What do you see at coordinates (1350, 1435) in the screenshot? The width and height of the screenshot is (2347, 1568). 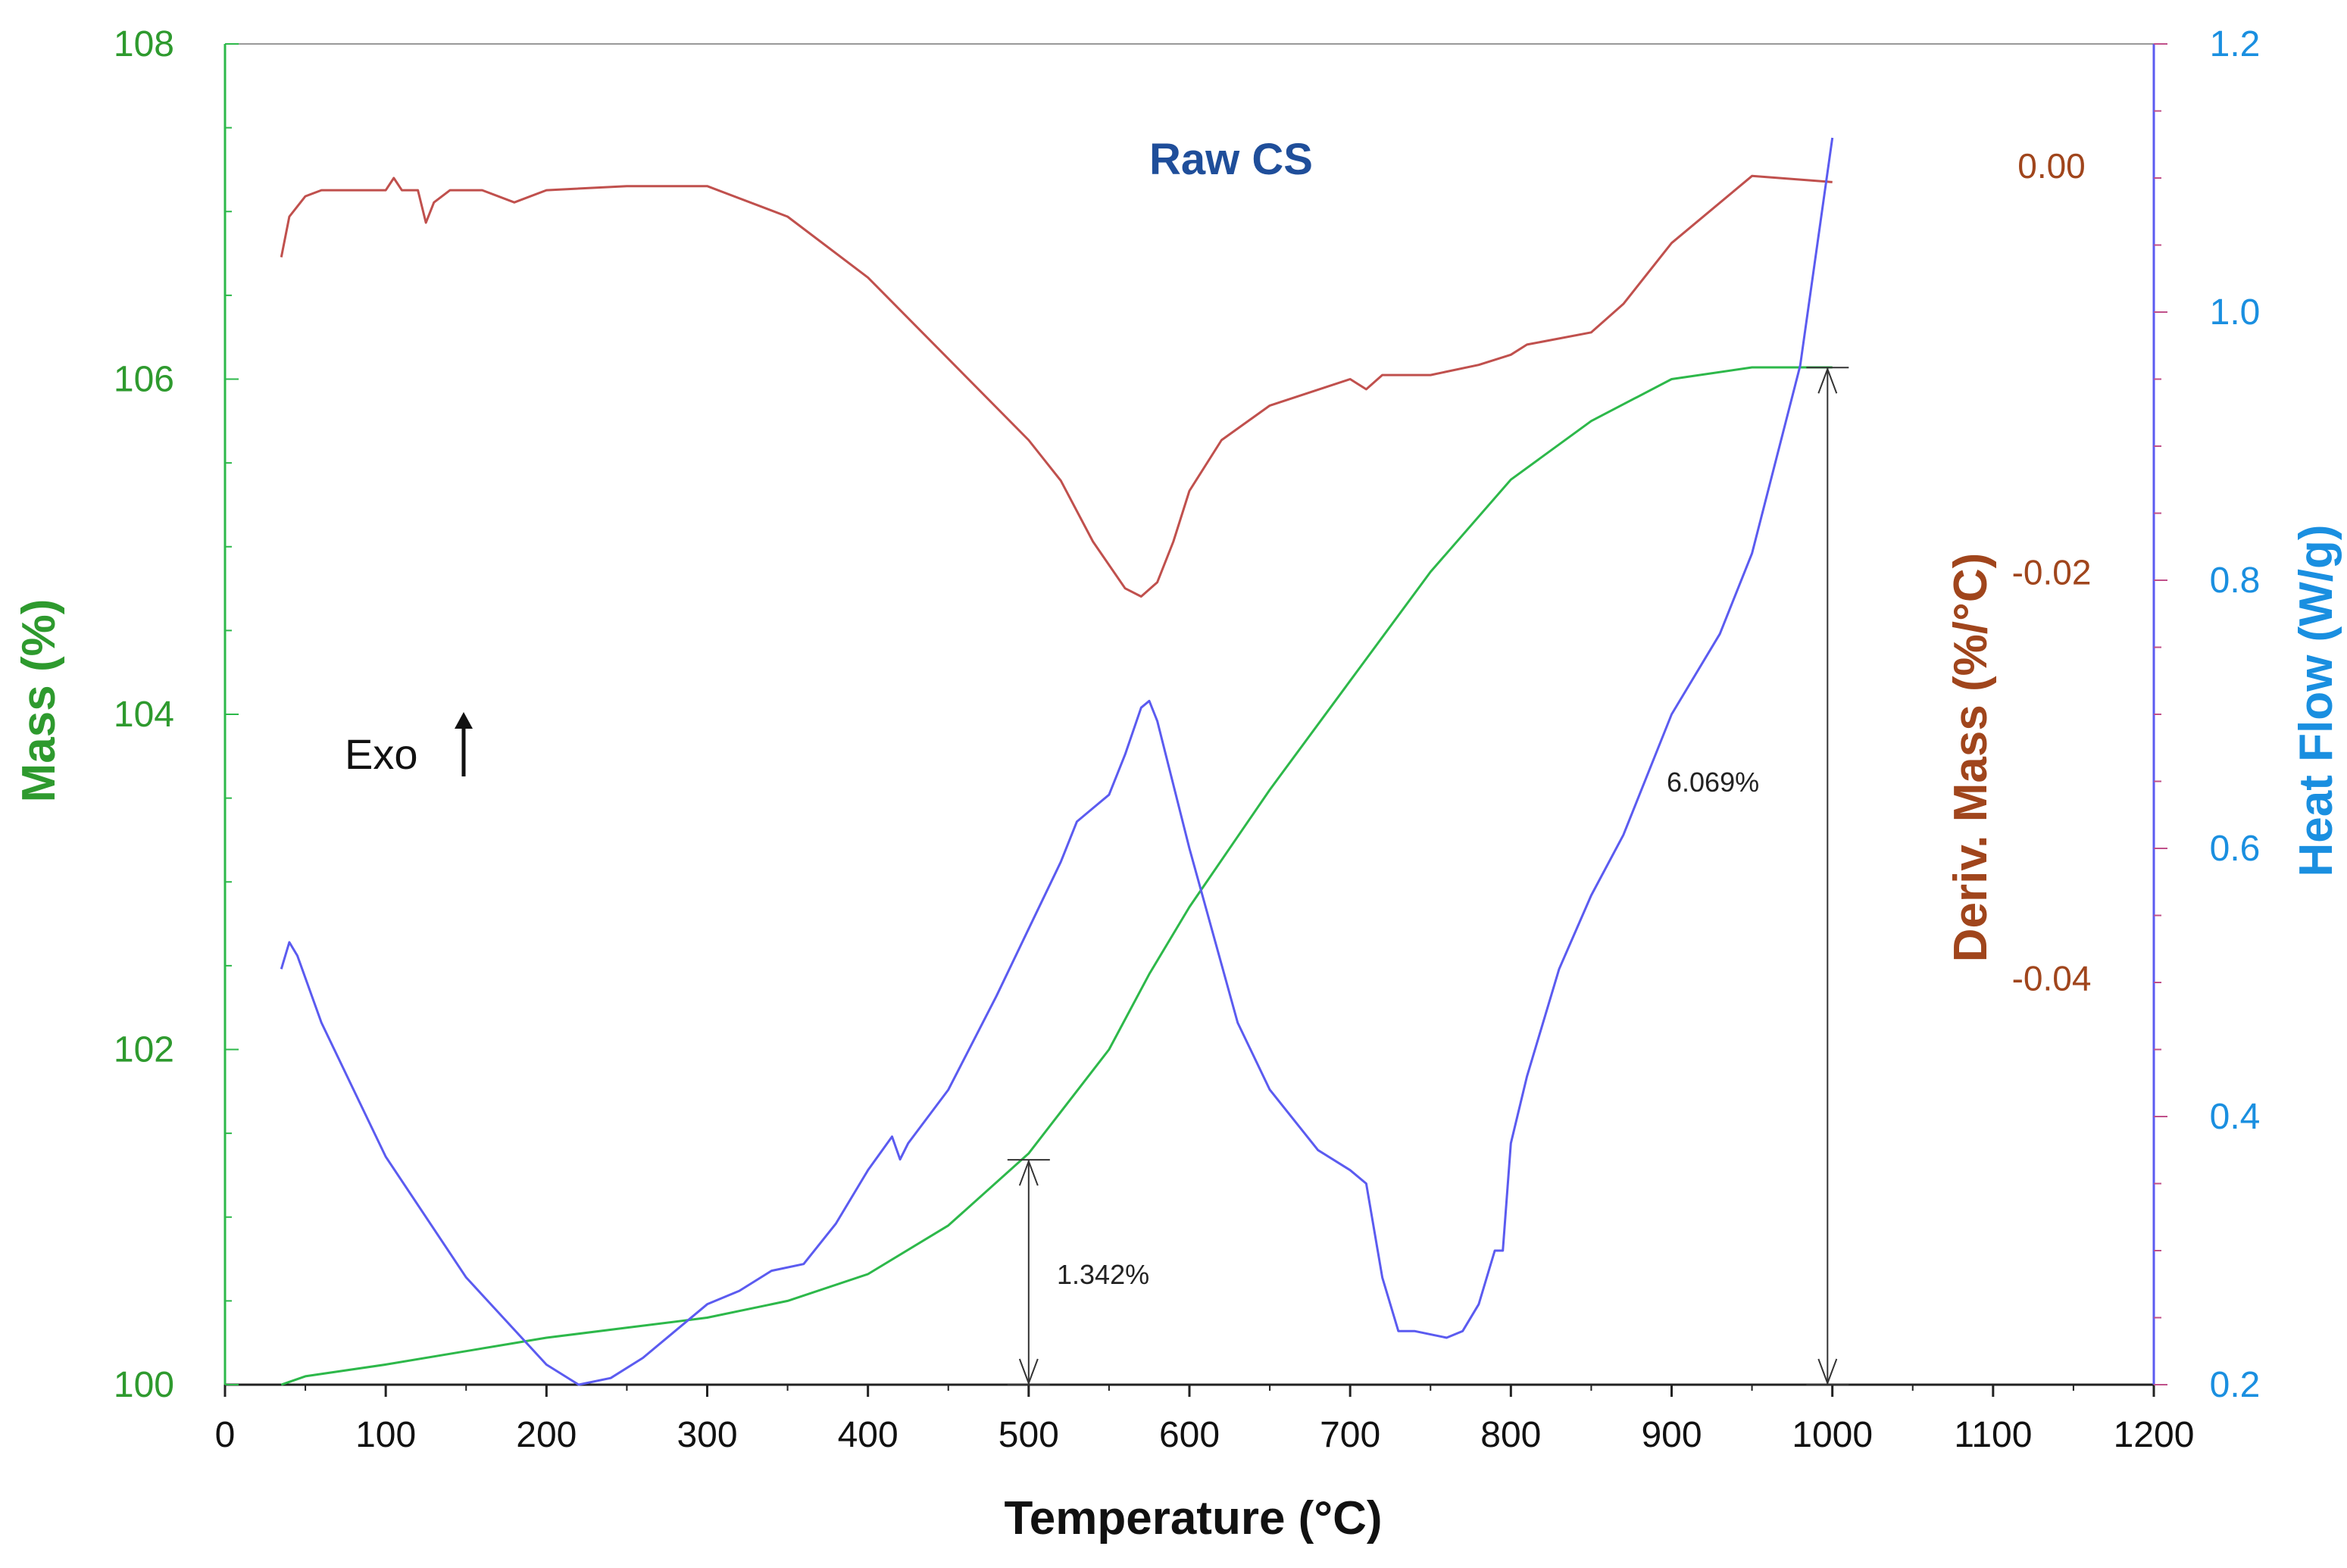 I see `x-tick-label: 700` at bounding box center [1350, 1435].